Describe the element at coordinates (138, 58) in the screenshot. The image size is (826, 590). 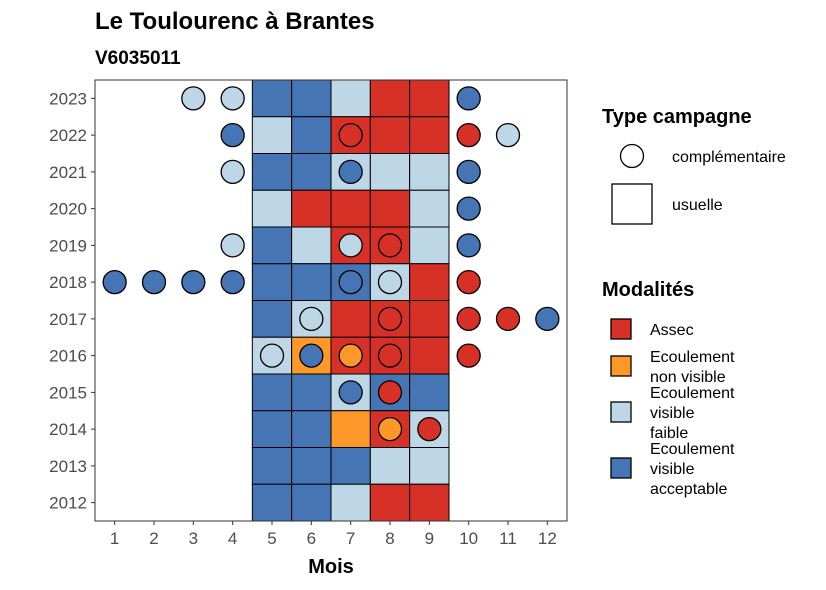
I see `chart-subtitle: V6035011` at that location.